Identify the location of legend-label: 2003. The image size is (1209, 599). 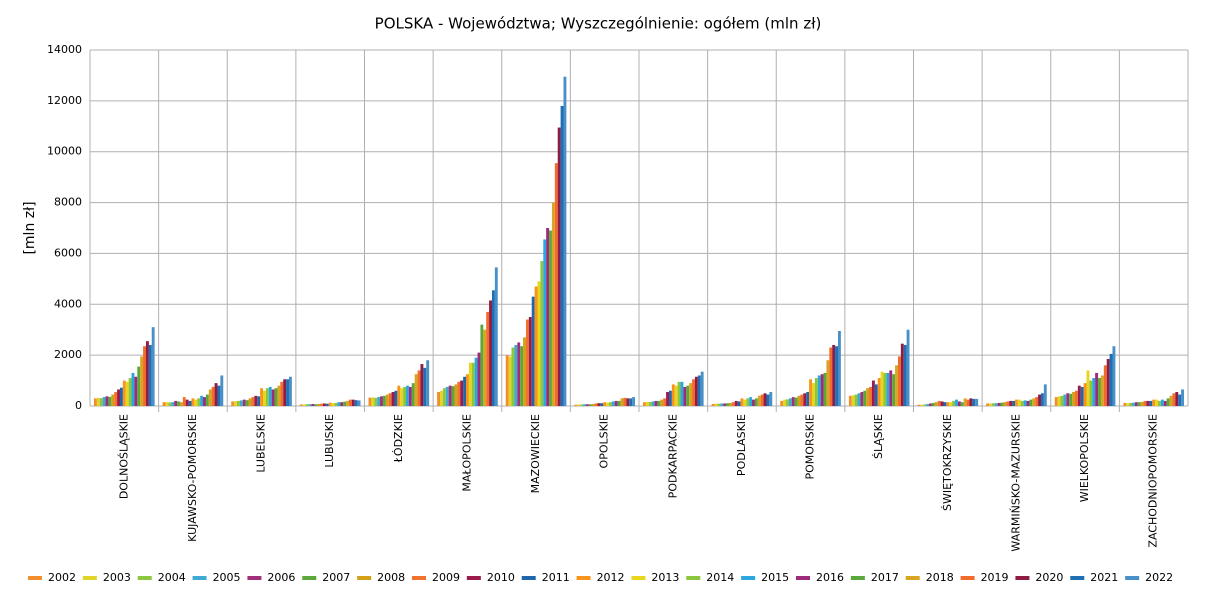
(117, 577).